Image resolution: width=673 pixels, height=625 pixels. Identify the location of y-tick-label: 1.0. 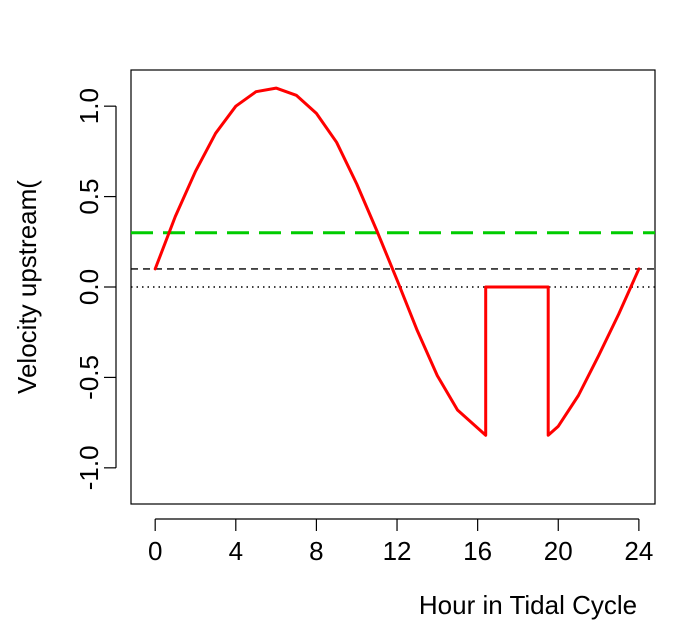
(89, 106).